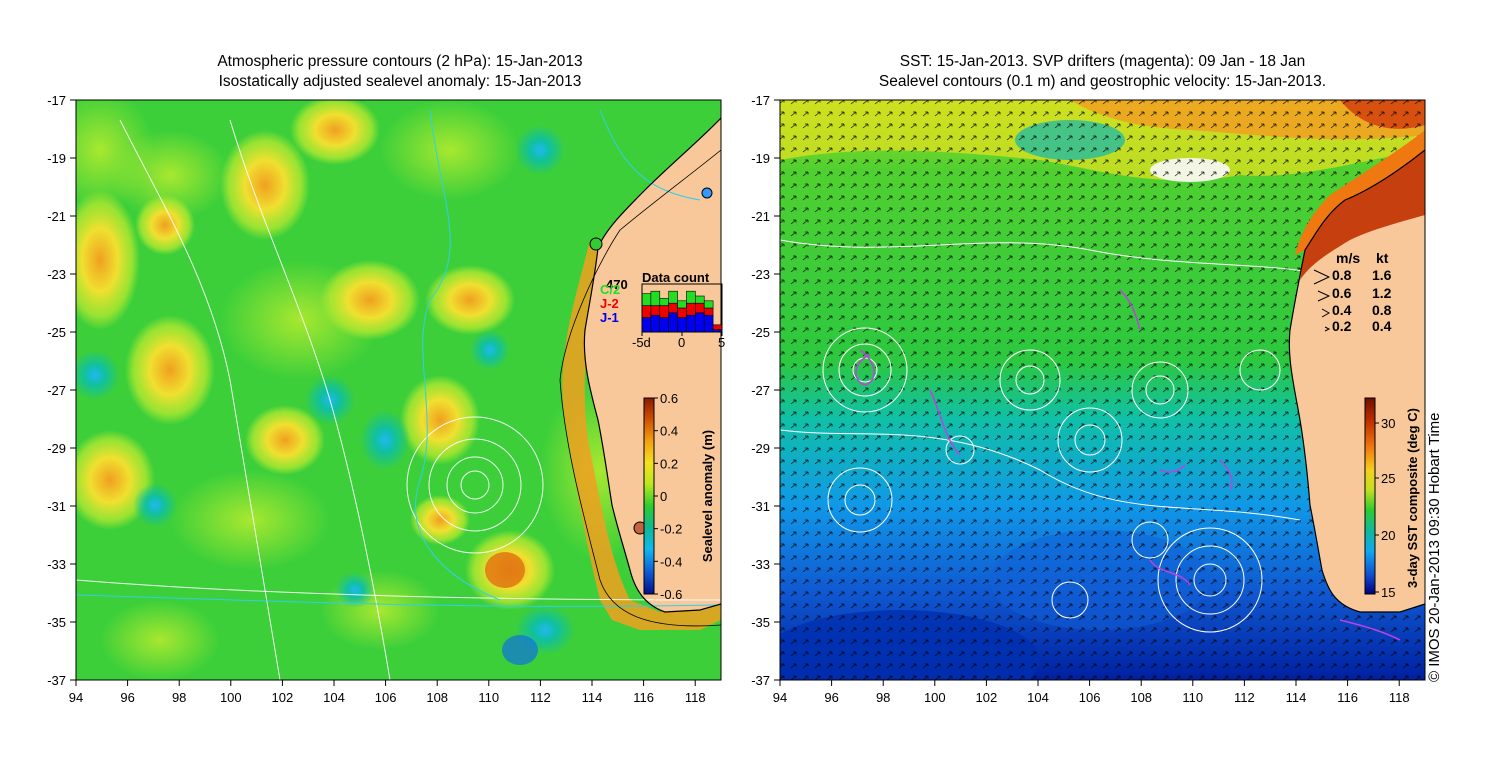  What do you see at coordinates (56, 158) in the screenshot?
I see `y-tick-label: -19` at bounding box center [56, 158].